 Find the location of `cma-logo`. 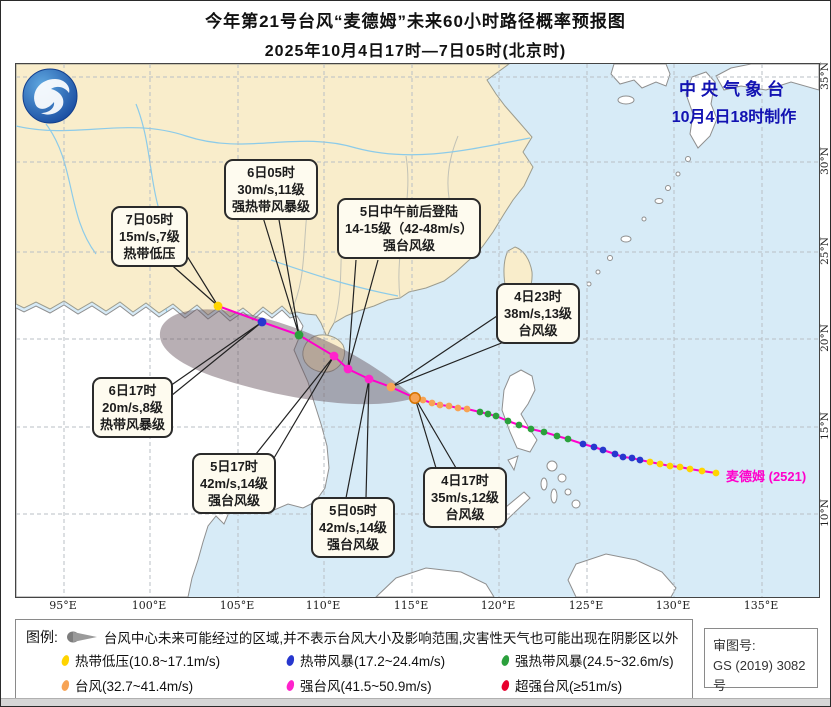

cma-logo is located at coordinates (50, 96).